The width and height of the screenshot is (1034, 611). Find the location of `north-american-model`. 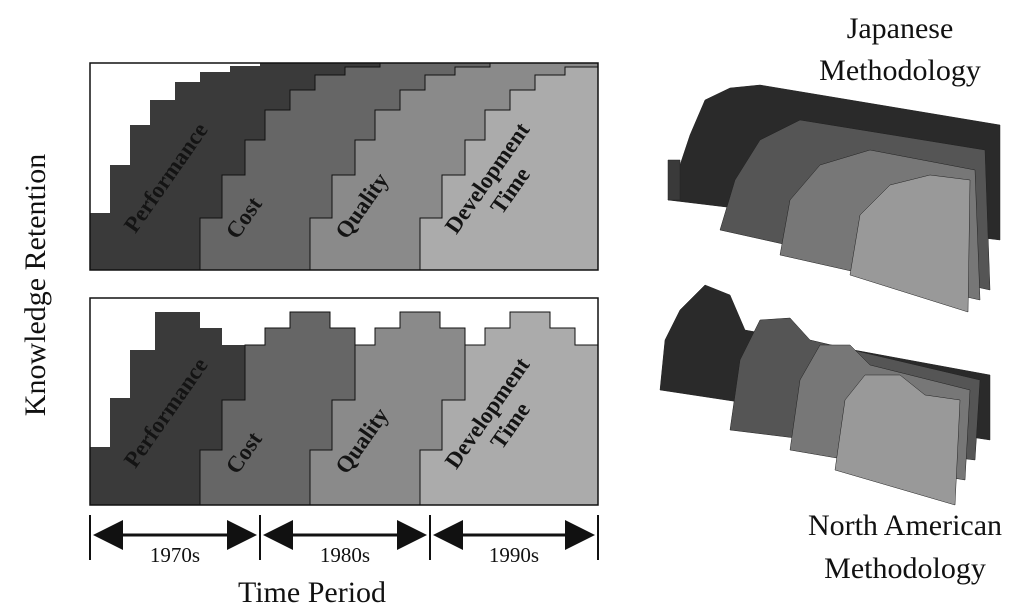

north-american-model is located at coordinates (825, 395).